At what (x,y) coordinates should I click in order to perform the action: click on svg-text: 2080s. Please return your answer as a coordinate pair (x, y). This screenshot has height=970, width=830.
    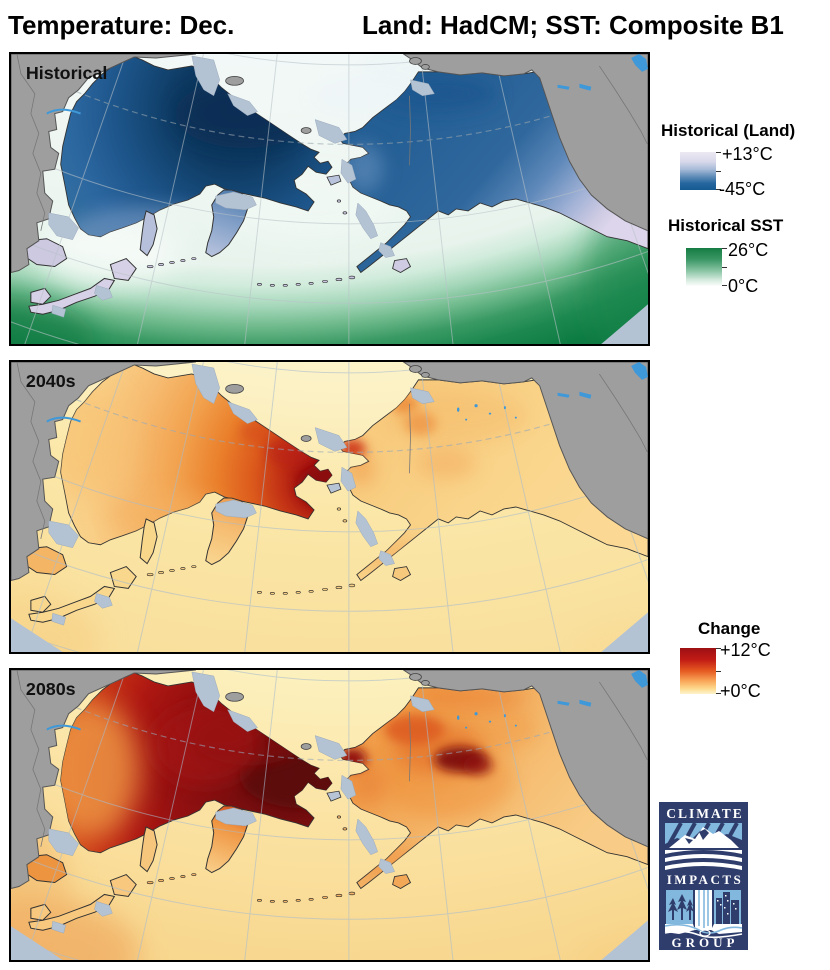
    Looking at the image, I should click on (51, 689).